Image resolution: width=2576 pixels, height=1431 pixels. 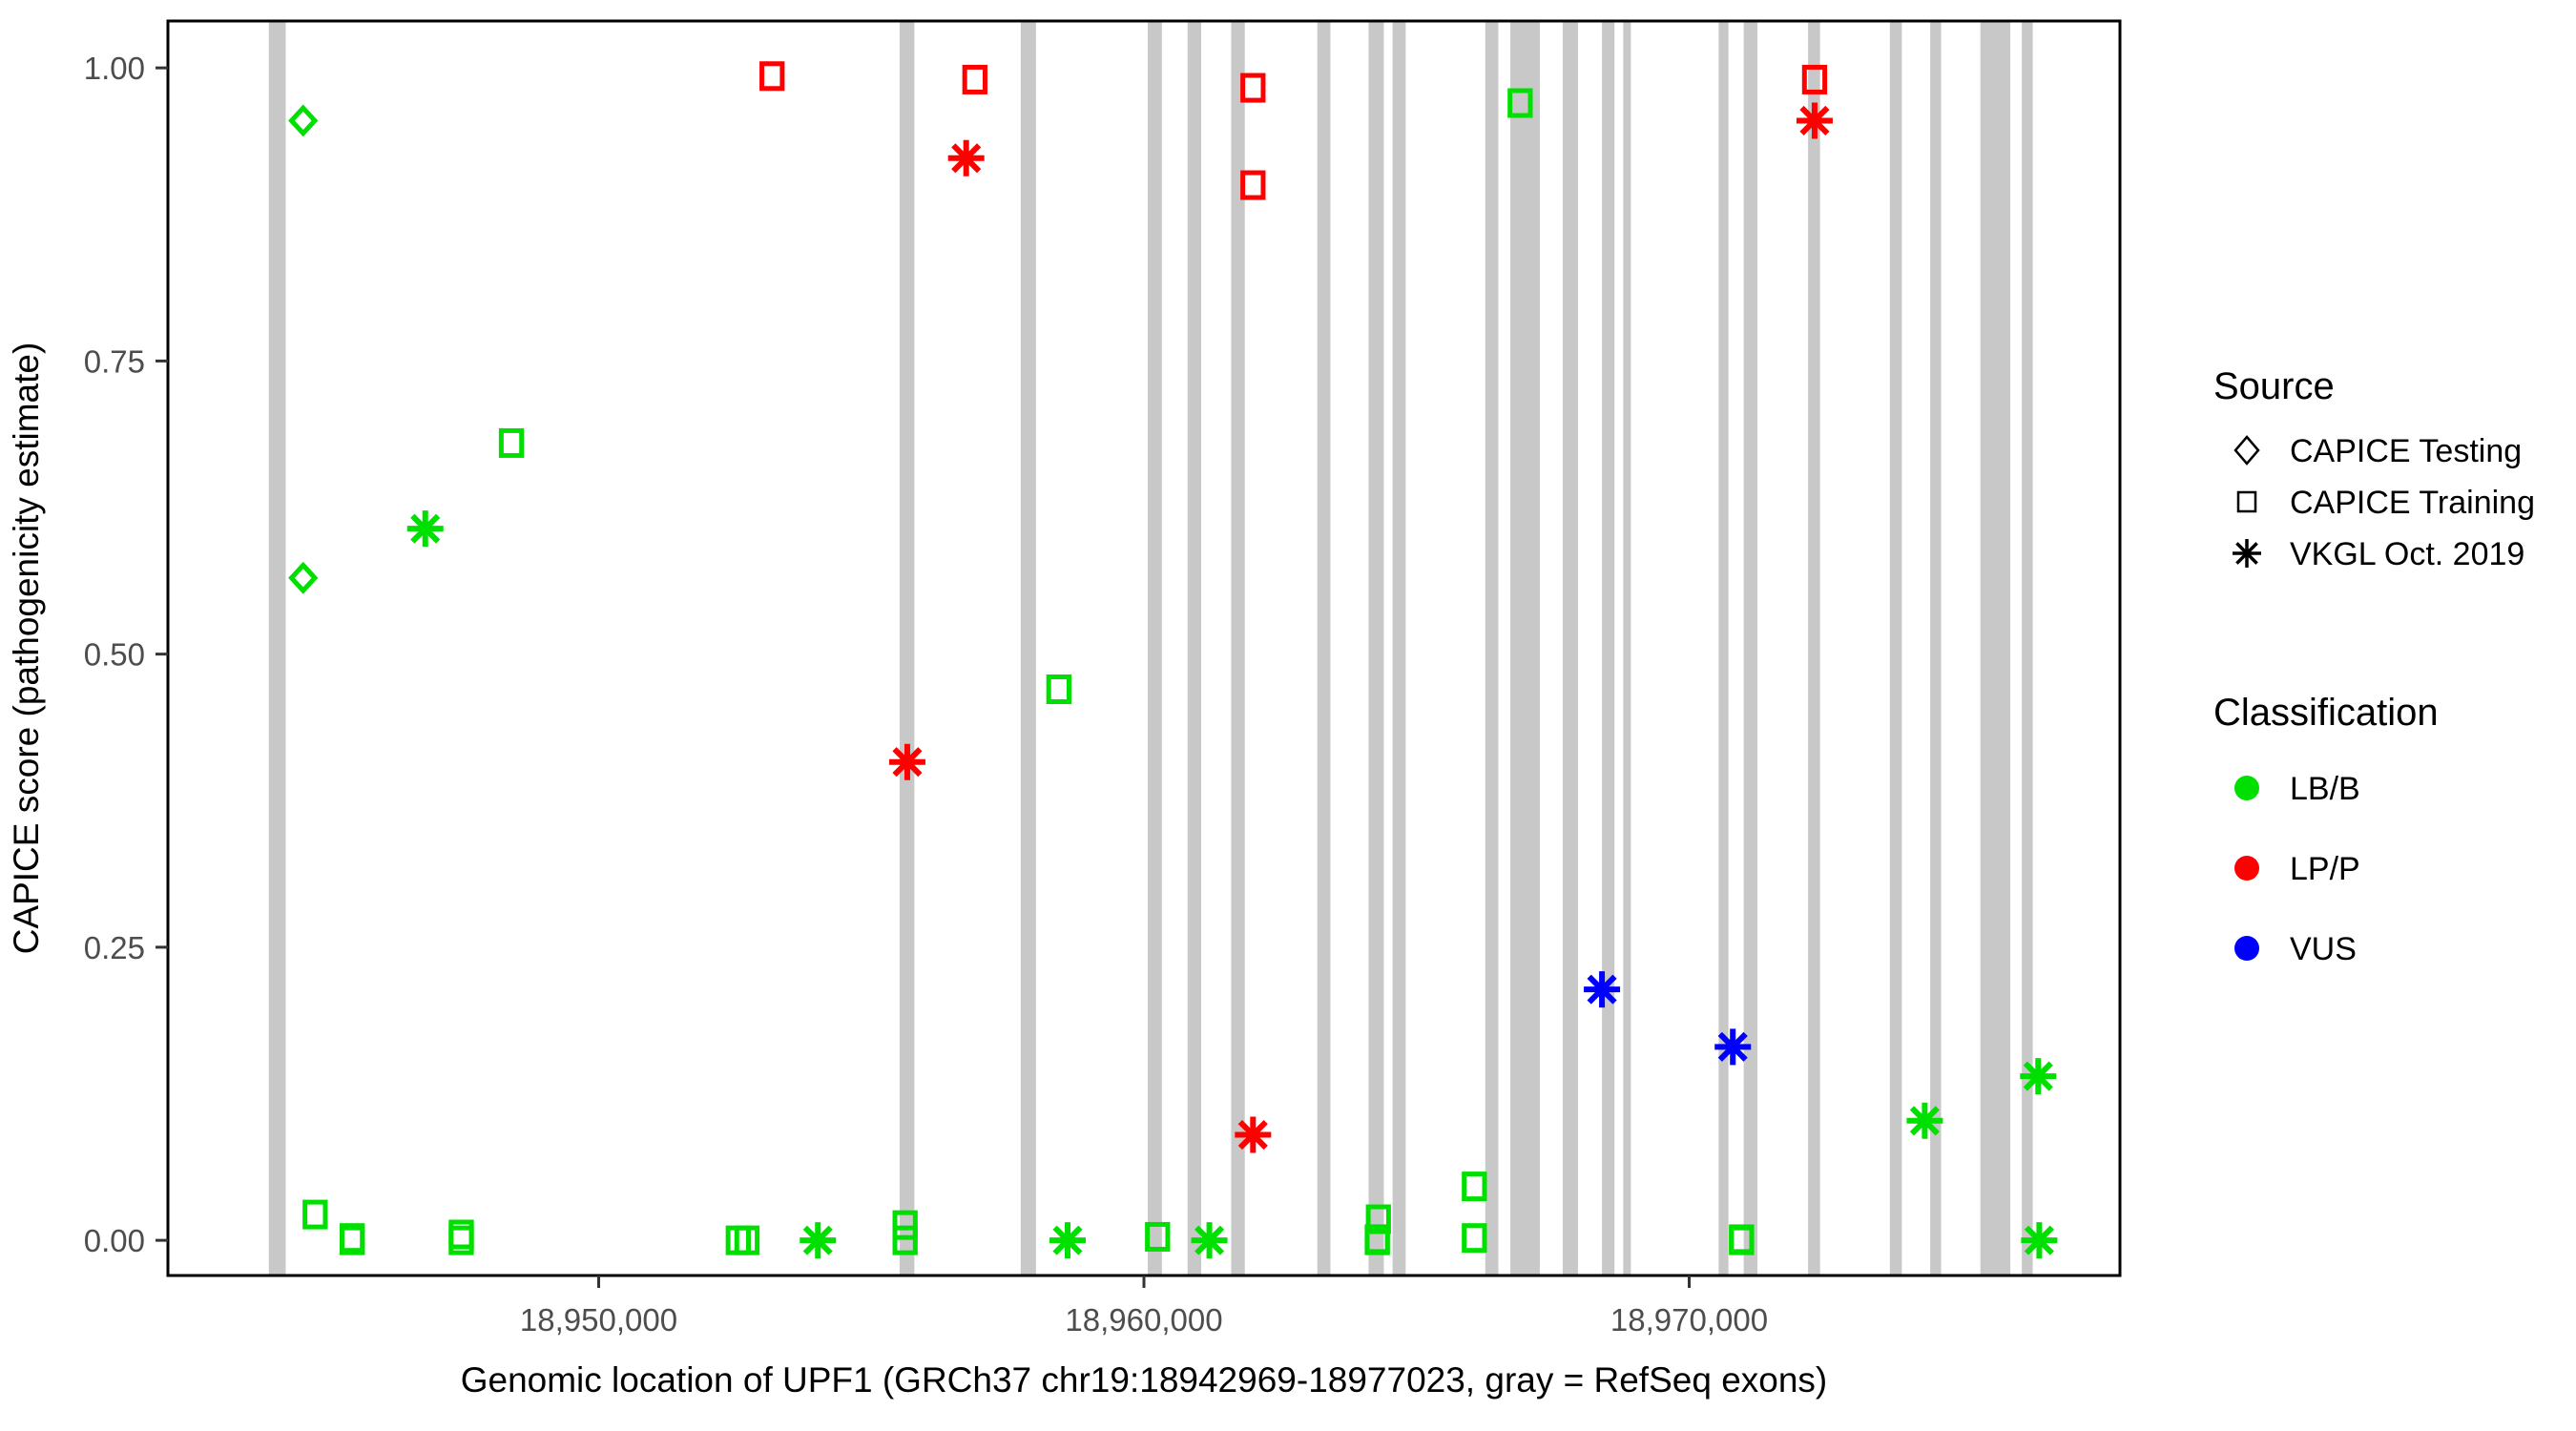 I want to click on legend-square-icon, so click(x=2246, y=502).